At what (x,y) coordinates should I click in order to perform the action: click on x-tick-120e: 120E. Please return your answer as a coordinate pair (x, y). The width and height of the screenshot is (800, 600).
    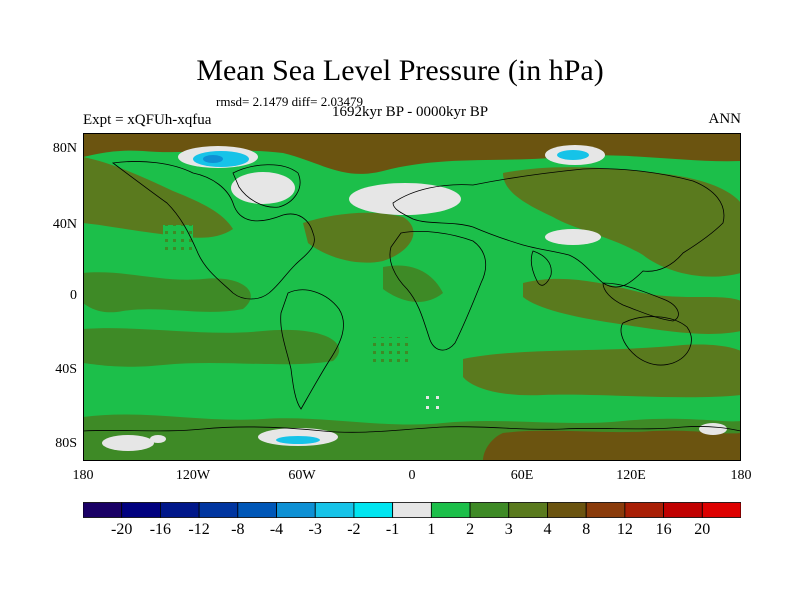
    Looking at the image, I should click on (631, 475).